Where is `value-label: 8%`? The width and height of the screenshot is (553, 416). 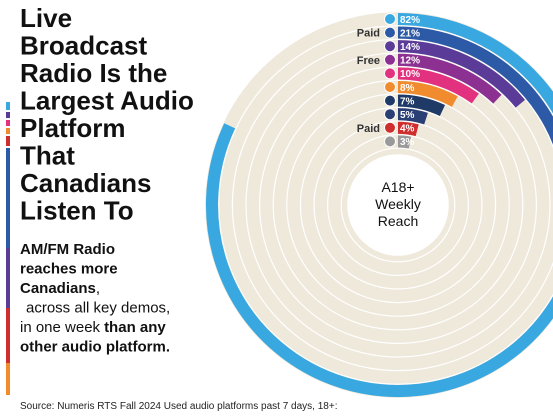
value-label: 8% is located at coordinates (407, 88).